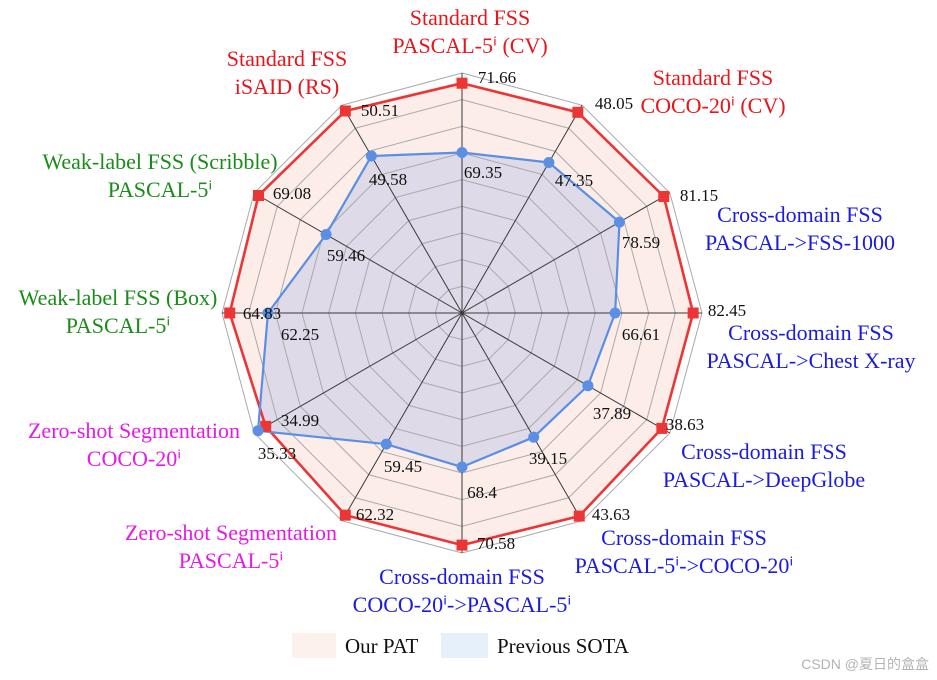 This screenshot has width=937, height=680. What do you see at coordinates (375, 514) in the screenshot?
I see `value-label-our-pat: 62.32` at bounding box center [375, 514].